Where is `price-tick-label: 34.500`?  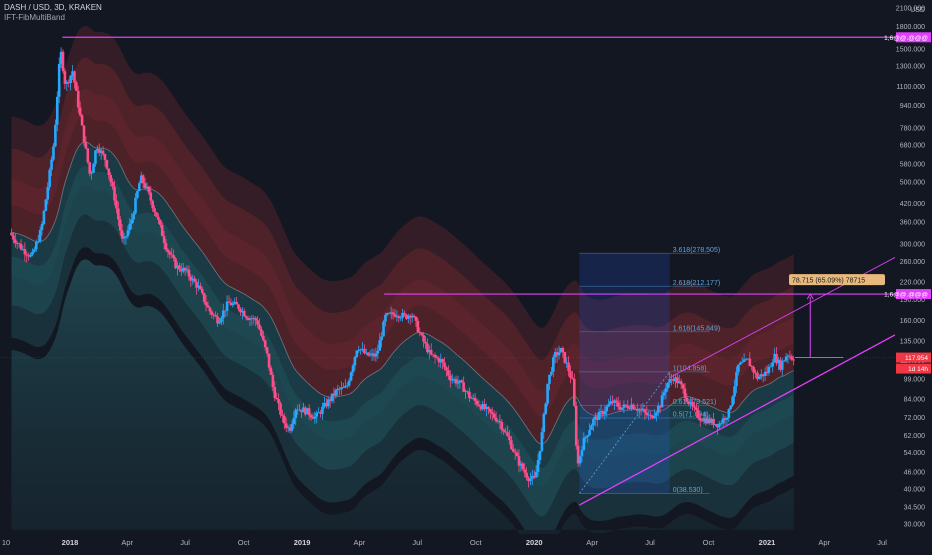 price-tick-label: 34.500 is located at coordinates (915, 507).